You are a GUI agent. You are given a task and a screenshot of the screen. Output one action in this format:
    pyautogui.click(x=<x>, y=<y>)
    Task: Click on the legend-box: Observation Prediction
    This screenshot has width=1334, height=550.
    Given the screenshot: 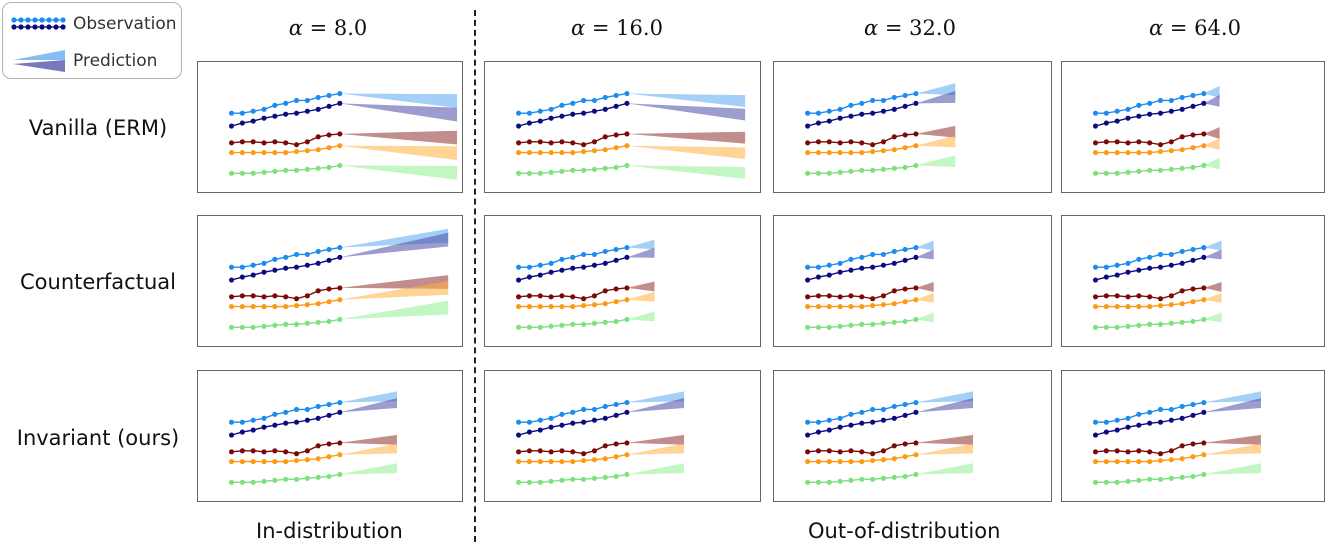 What is the action you would take?
    pyautogui.click(x=92, y=40)
    